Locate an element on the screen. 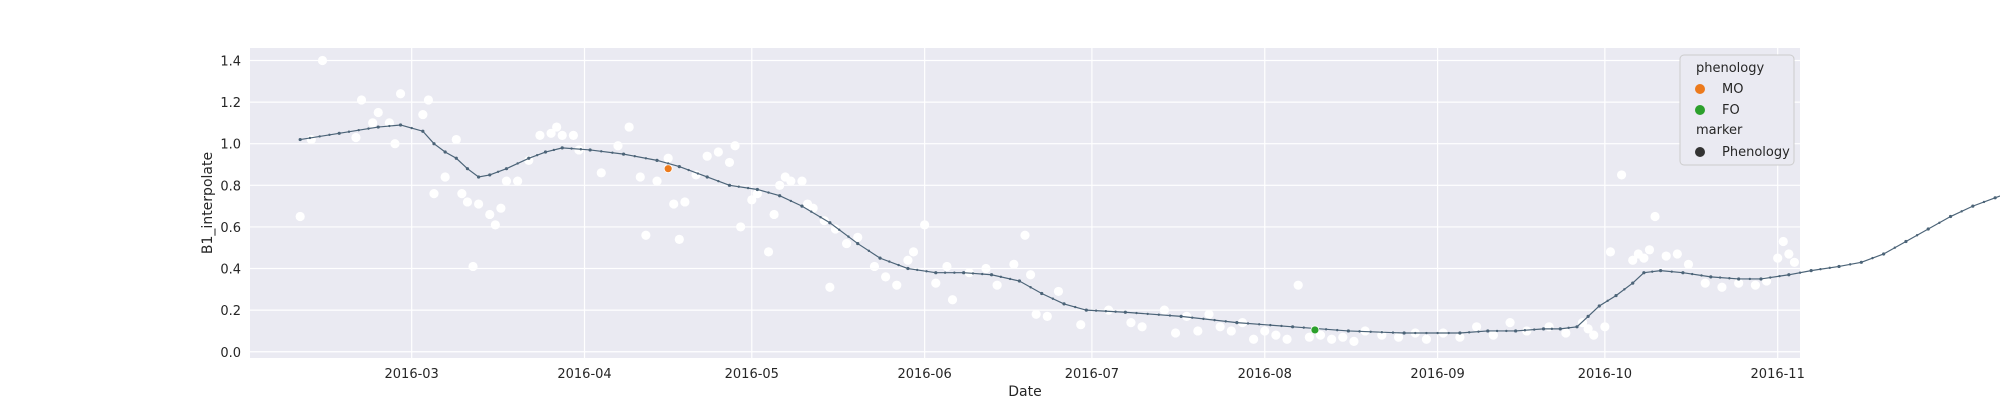 The image size is (2000, 400). phenology-point-fo is located at coordinates (1315, 330).